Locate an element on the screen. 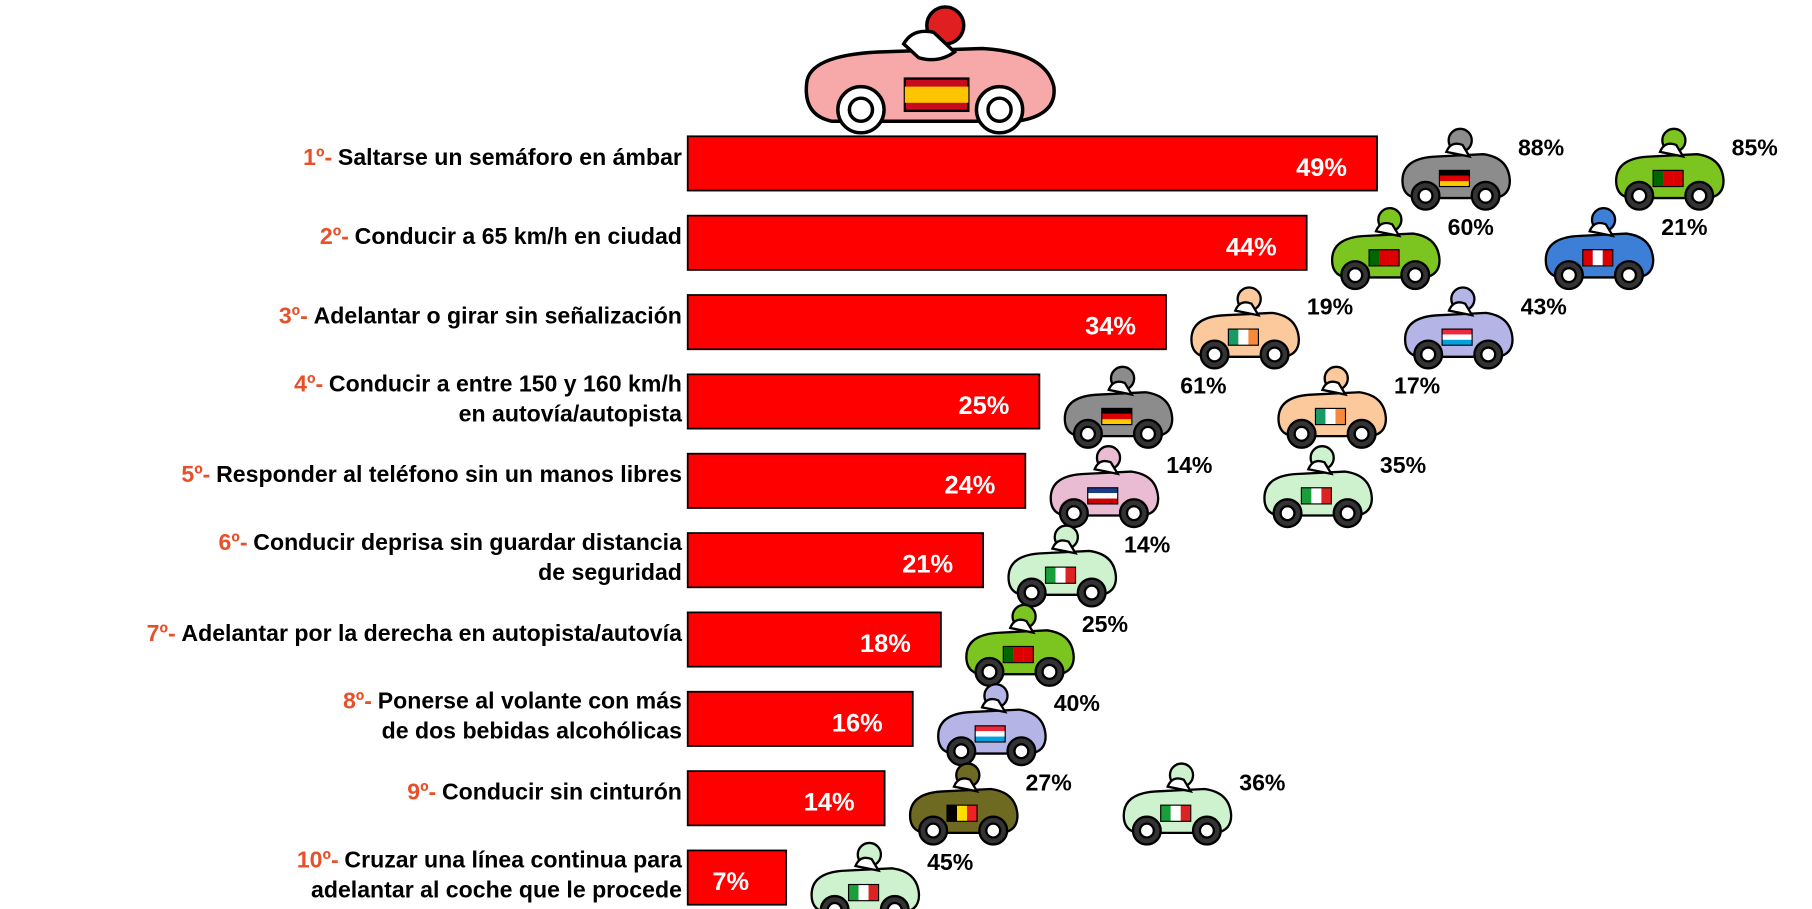  row: 14% 9º- Conducir sin cinturón 27% 36% is located at coordinates (846, 804).